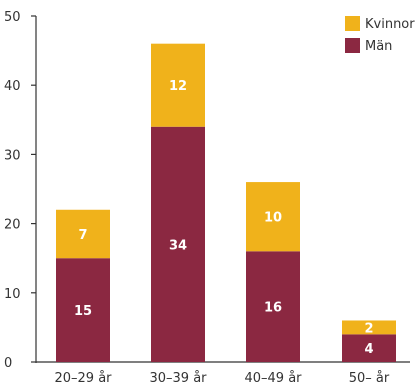  I want to click on bar-value-label: 10, so click(273, 218).